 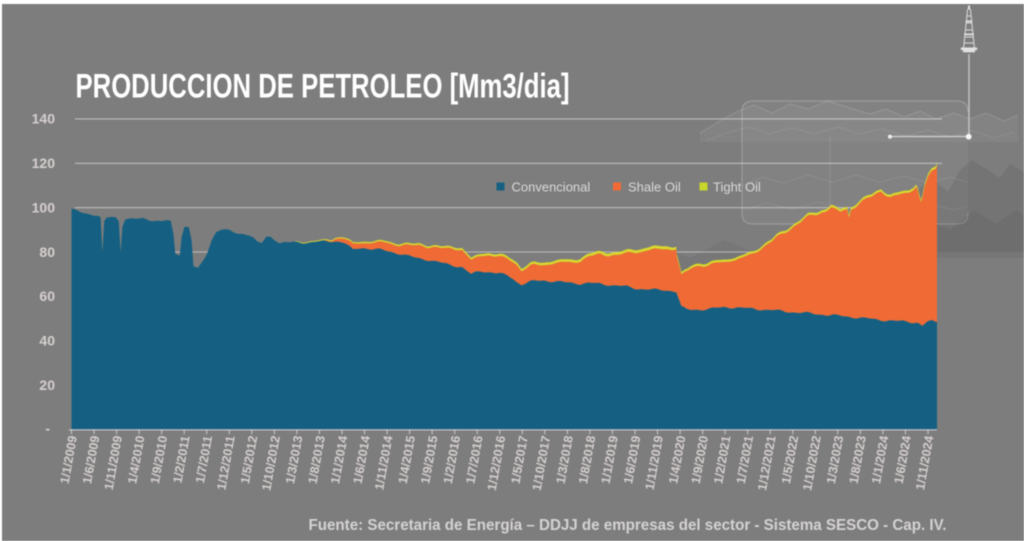 I want to click on svg-text: 20, so click(x=47, y=385).